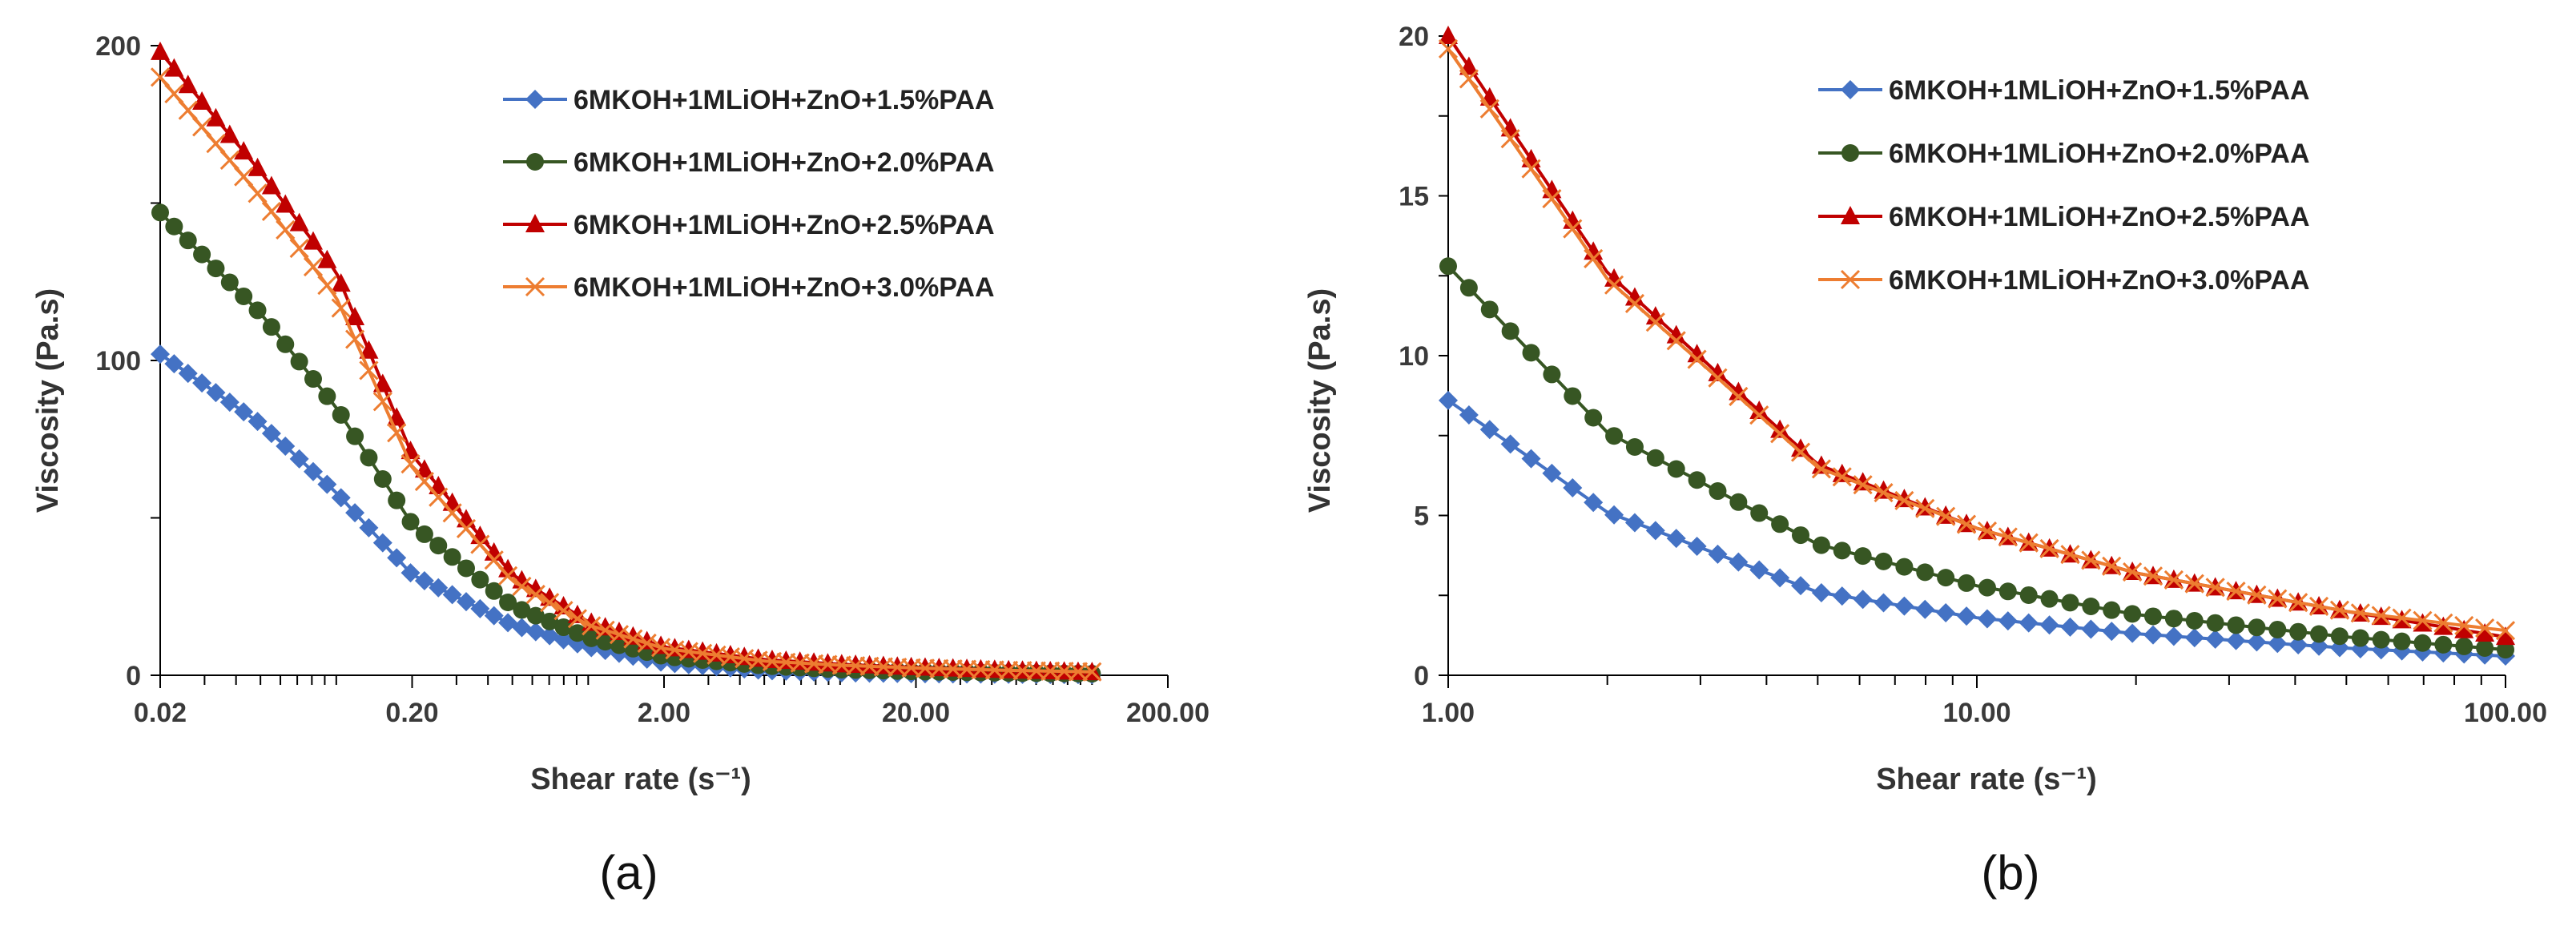  Describe the element at coordinates (784, 162) in the screenshot. I see `chart-a-legend-label: 6MKOH+1MLiOH+ZnO+2.0%PAA` at that location.